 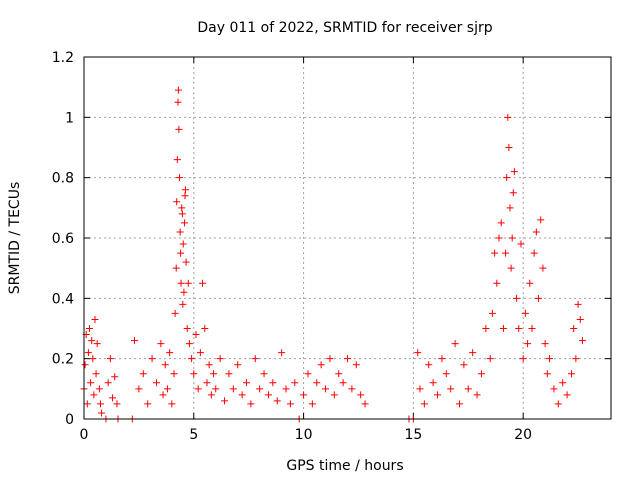 I want to click on y-axis-label: SRMTID / TECUs, so click(x=15, y=238).